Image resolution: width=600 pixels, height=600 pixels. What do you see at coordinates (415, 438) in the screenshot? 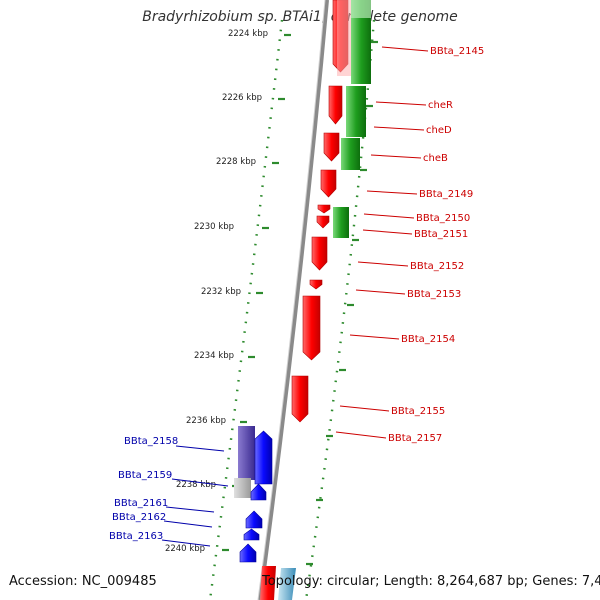
I see `gene-label-forward: BBta_2157` at bounding box center [415, 438].